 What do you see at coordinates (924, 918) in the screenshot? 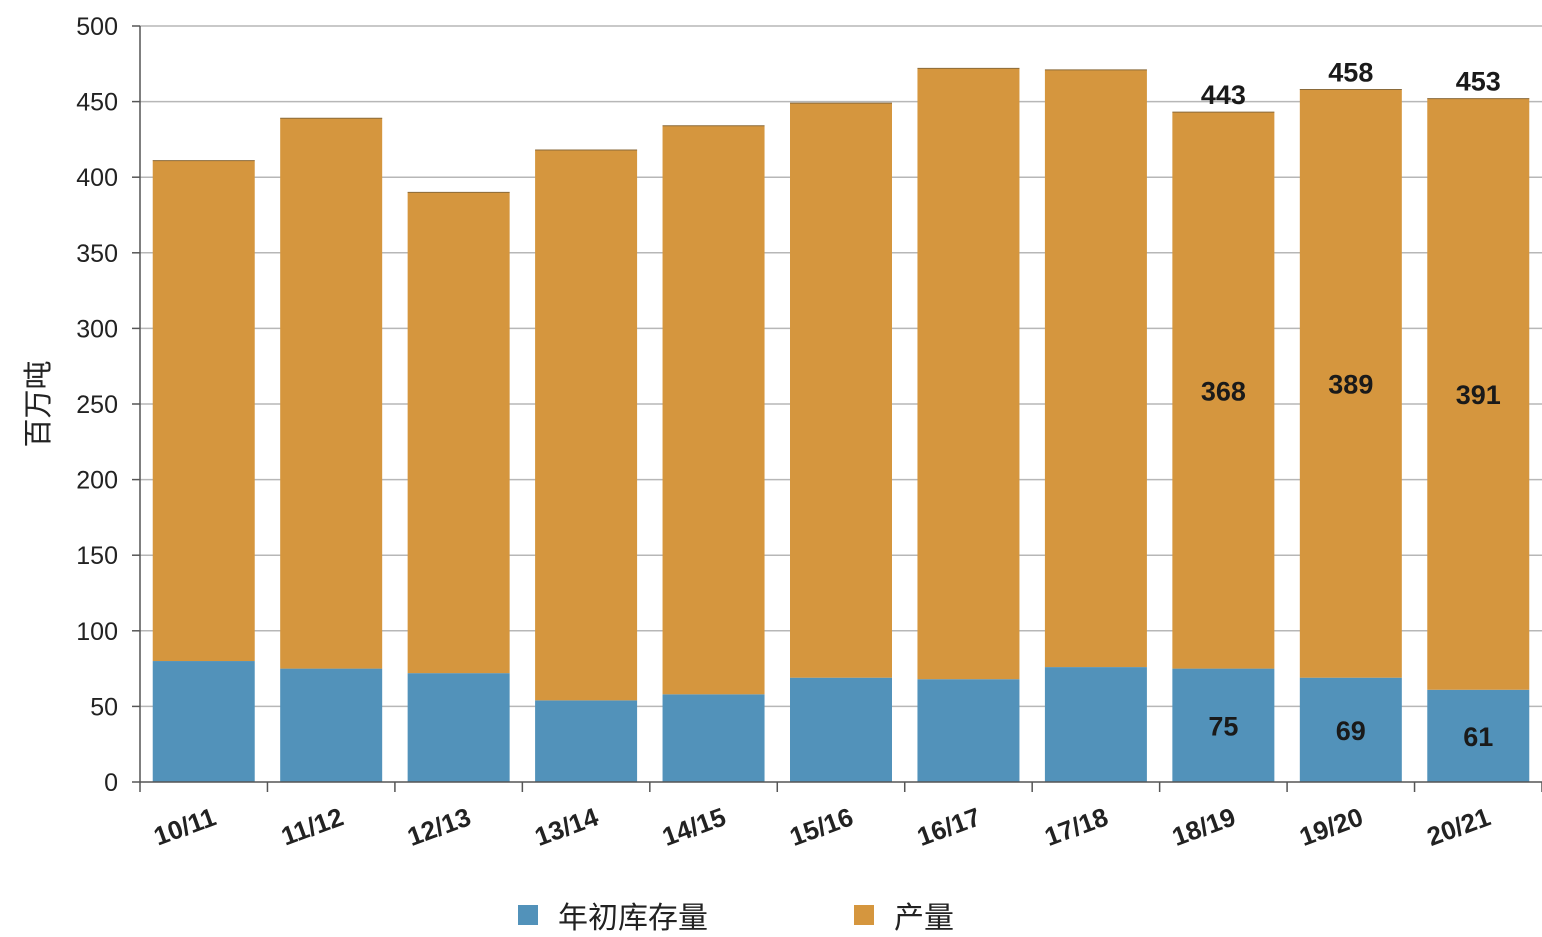
I see `legend-label-production: 产量` at bounding box center [924, 918].